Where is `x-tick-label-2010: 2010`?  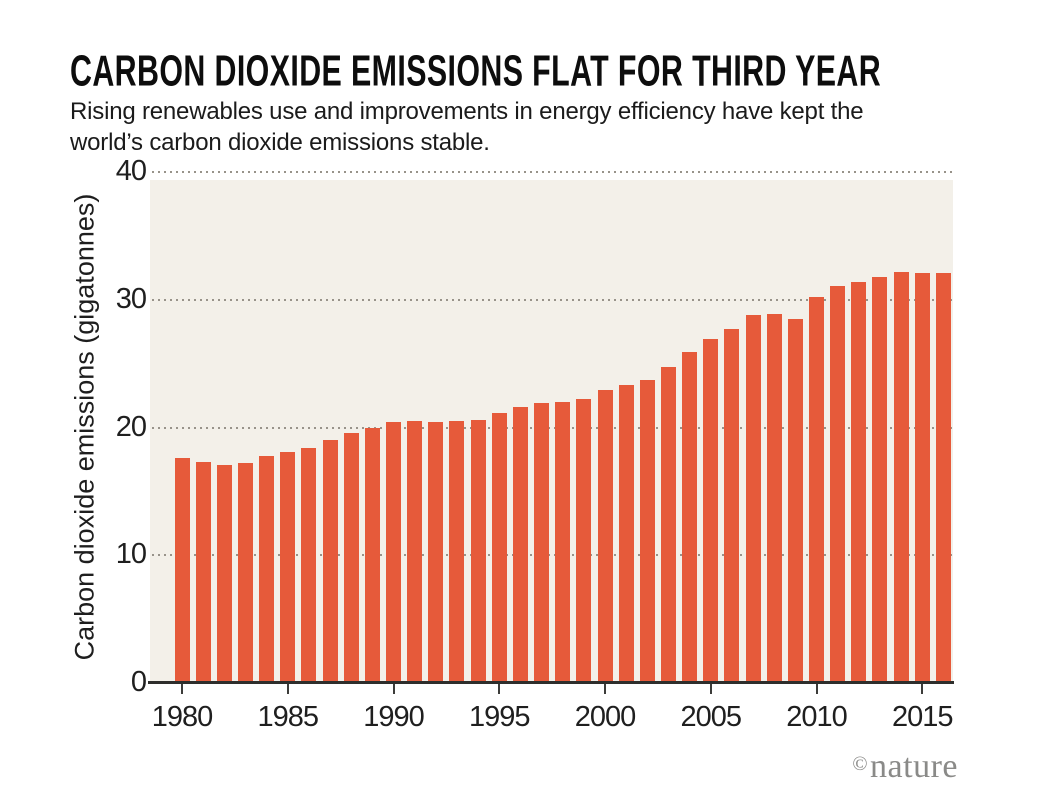 x-tick-label-2010: 2010 is located at coordinates (817, 717).